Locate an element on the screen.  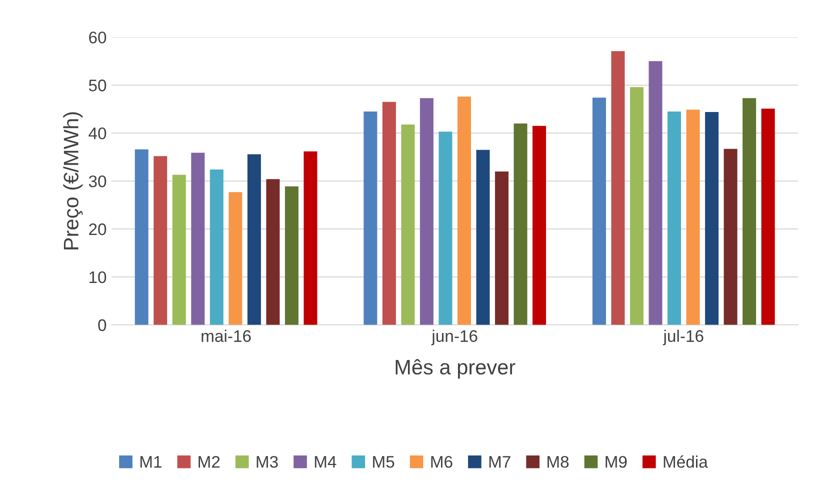
y-tick-label: 60 is located at coordinates (97, 38).